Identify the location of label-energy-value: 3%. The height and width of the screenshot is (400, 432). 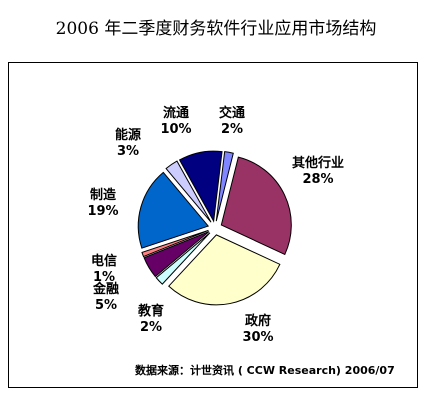
(128, 151).